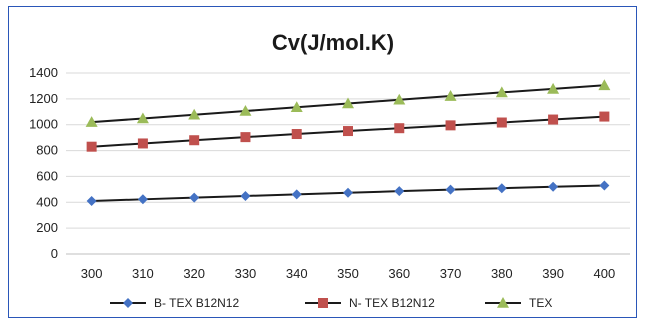 This screenshot has height=322, width=648. I want to click on y-tick-label: 1000, so click(43, 124).